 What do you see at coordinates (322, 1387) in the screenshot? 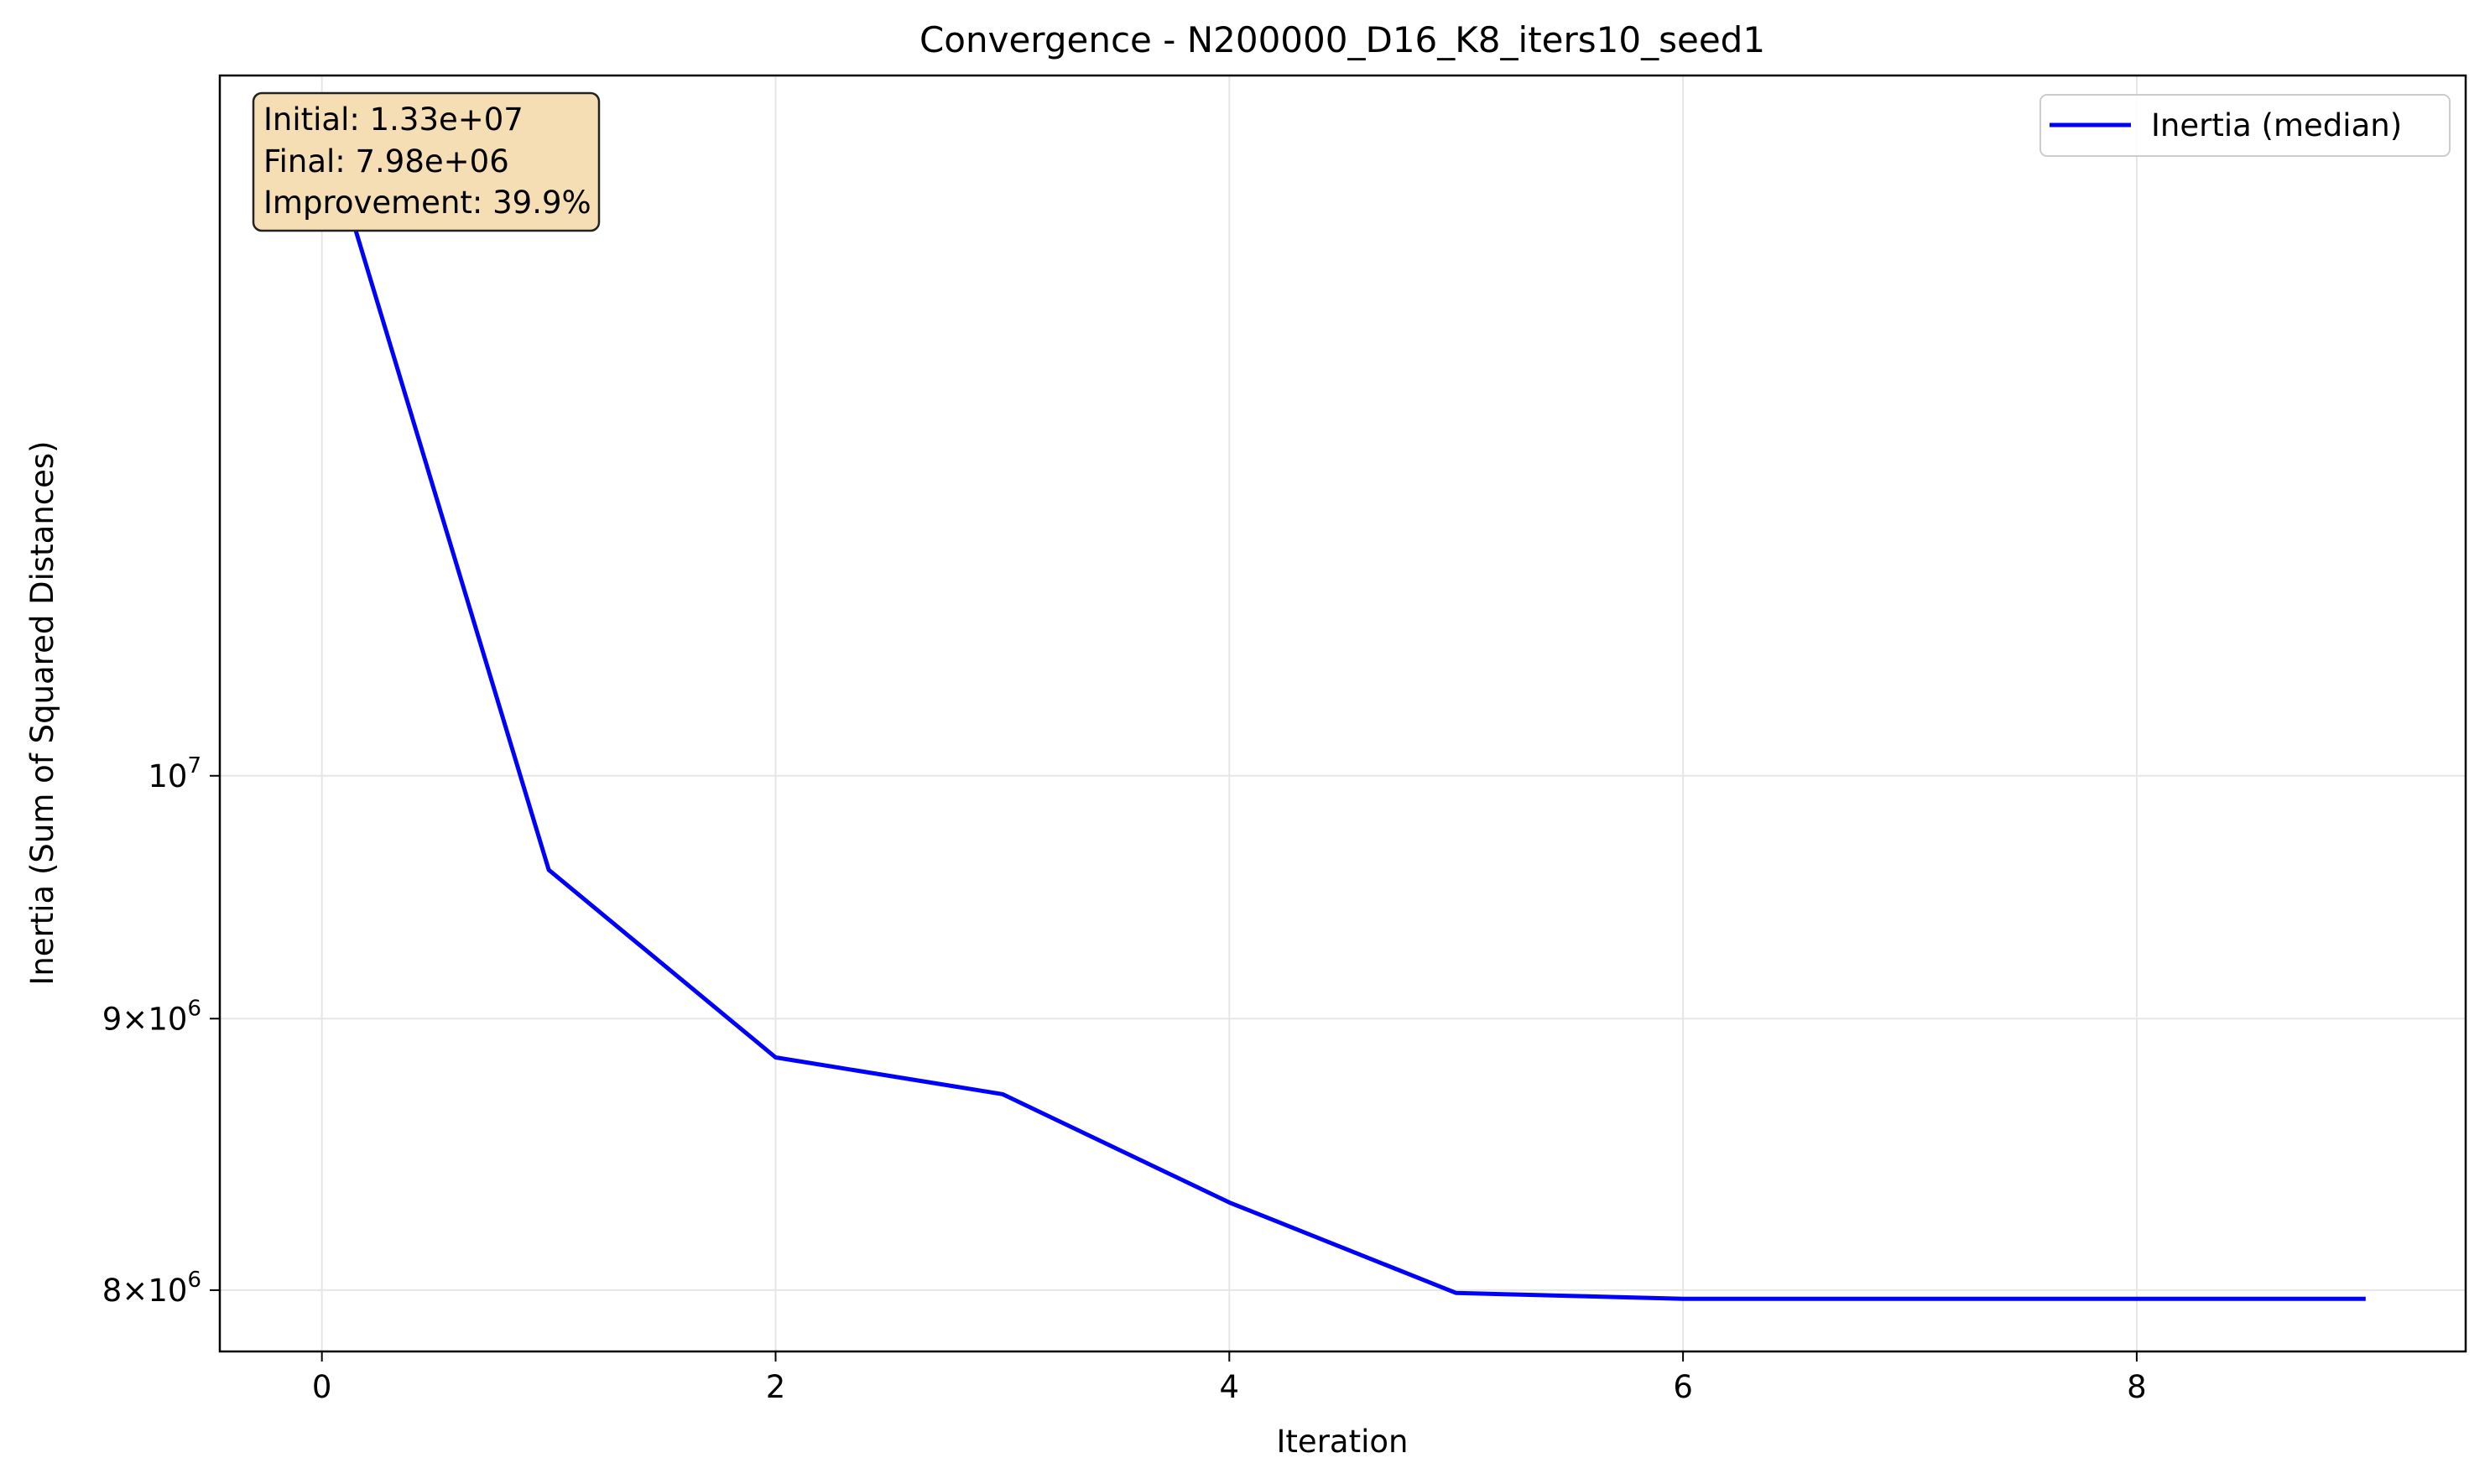
I see `x-tick-label: 0` at bounding box center [322, 1387].